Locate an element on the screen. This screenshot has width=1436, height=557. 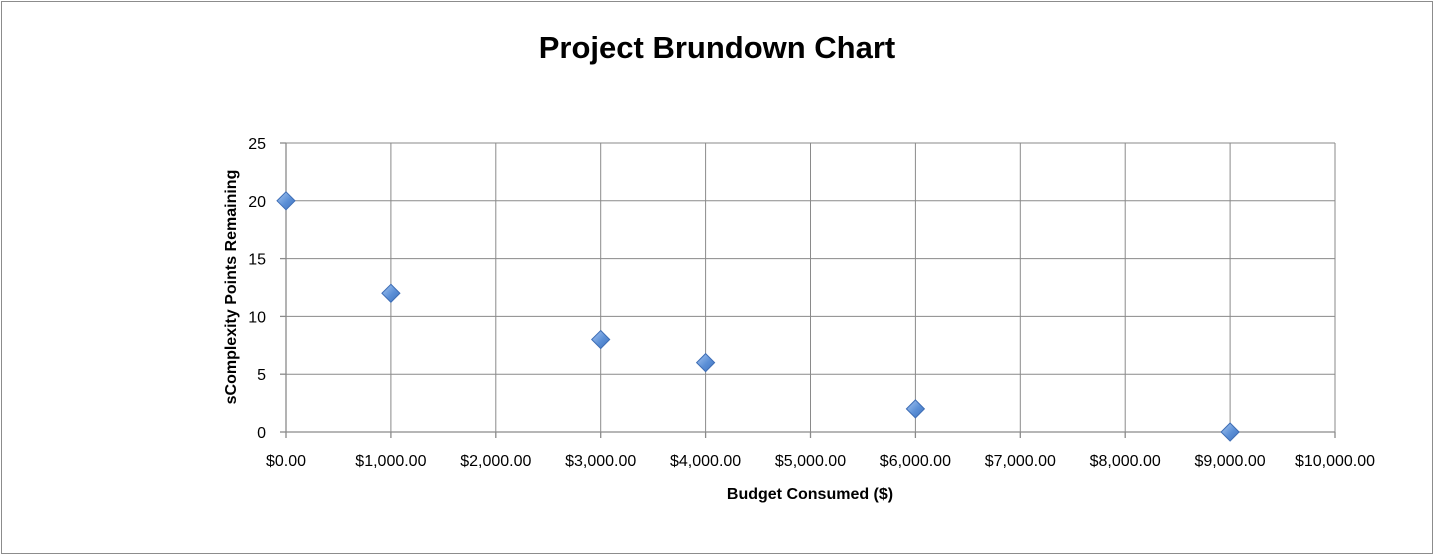
x-tick-label: $9,000.00 is located at coordinates (1230, 461).